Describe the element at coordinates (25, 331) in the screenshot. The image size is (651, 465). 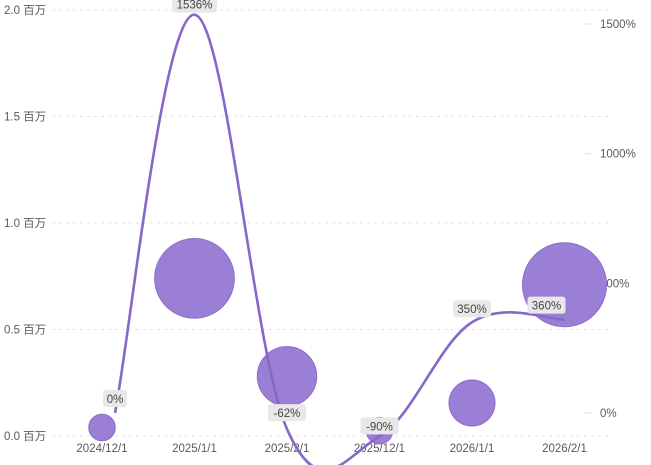
I see `y-left-tick-label: 0.5 百万` at that location.